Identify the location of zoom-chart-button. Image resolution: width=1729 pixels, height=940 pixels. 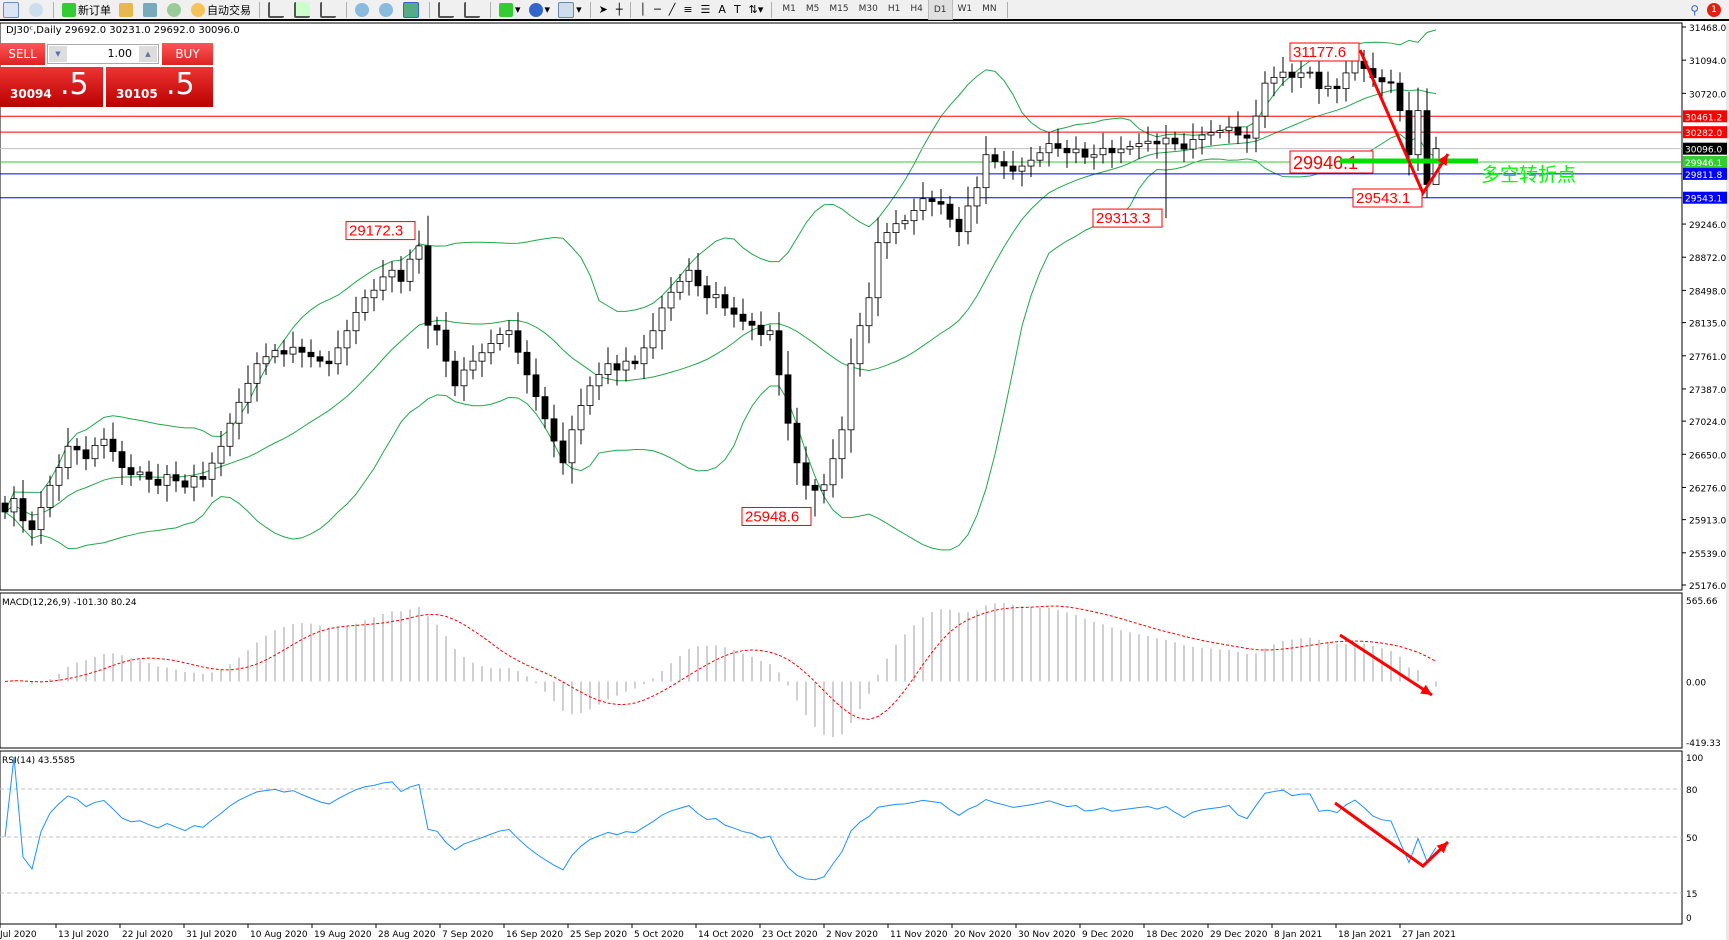
(37, 9).